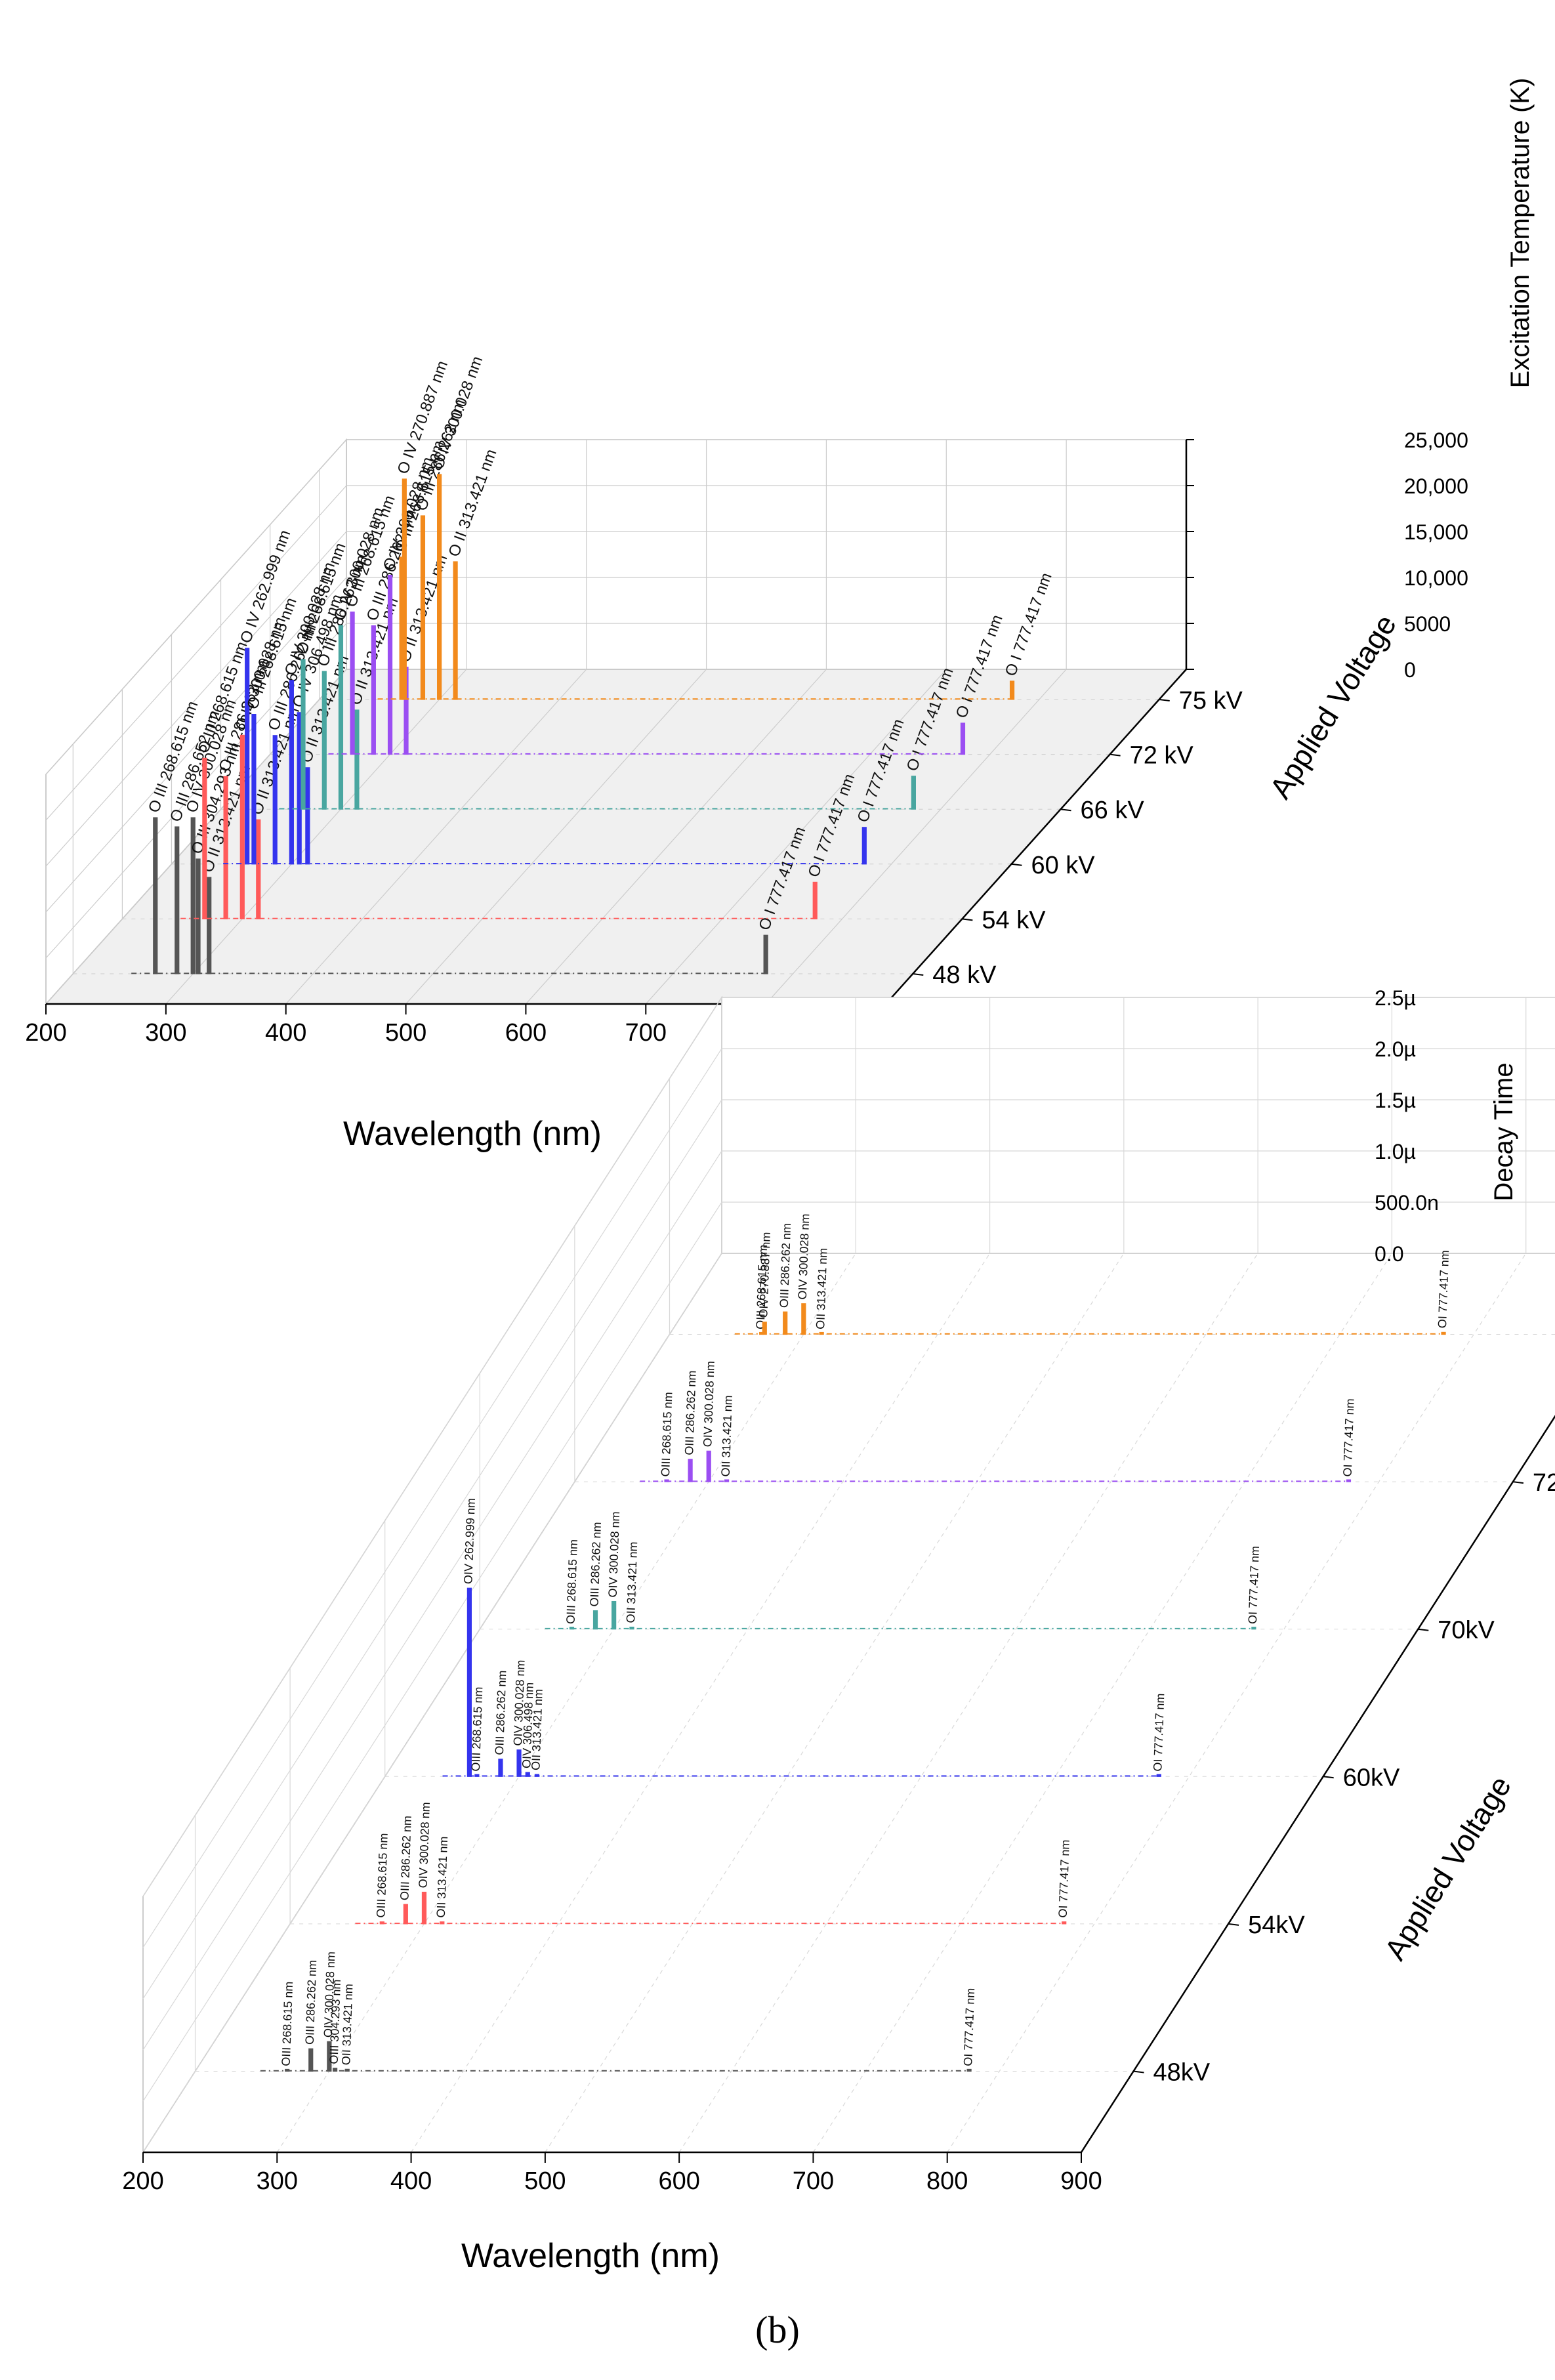 The height and width of the screenshot is (2380, 1555). What do you see at coordinates (1395, 1100) in the screenshot?
I see `z-tick-label: 1.5µ` at bounding box center [1395, 1100].